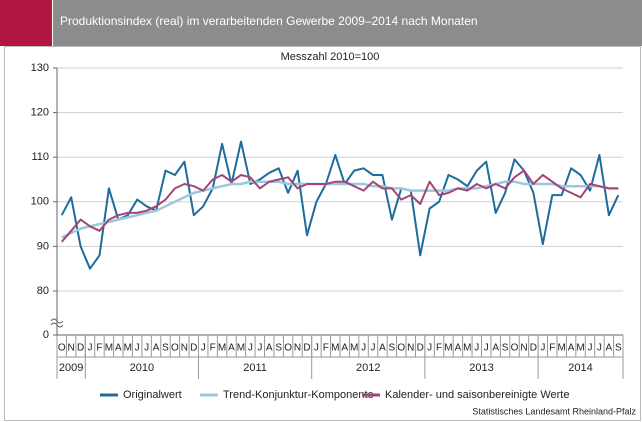 Image resolution: width=642 pixels, height=422 pixels. Describe the element at coordinates (46, 335) in the screenshot. I see `y-tick-label: 0` at that location.